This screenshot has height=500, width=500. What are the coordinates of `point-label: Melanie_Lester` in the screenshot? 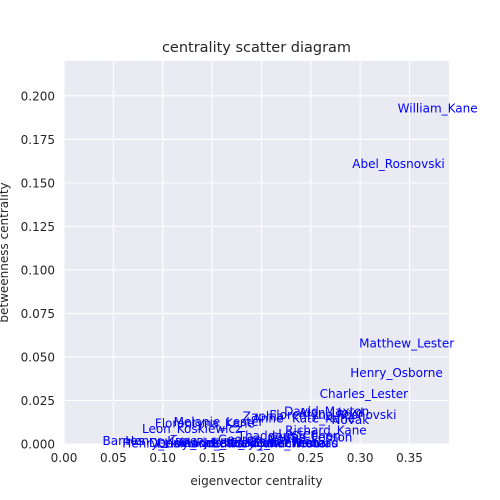 It's located at (219, 422).